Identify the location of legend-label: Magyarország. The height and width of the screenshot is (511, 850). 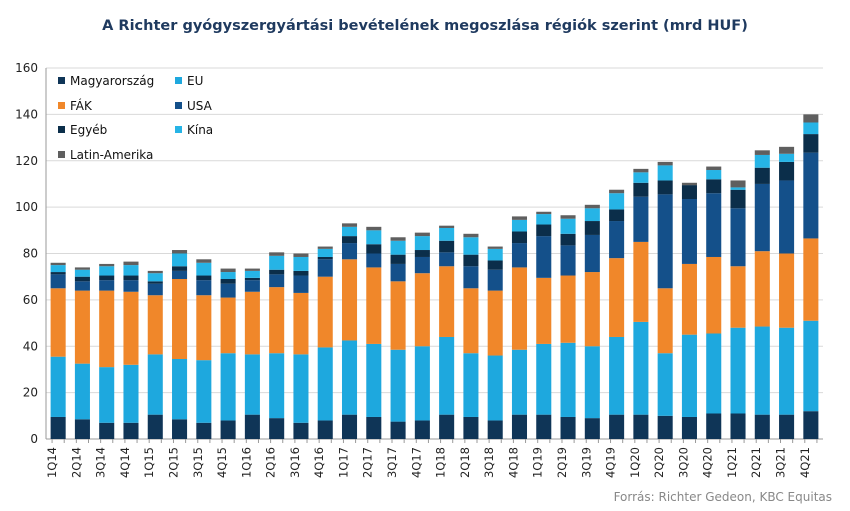
(112, 81).